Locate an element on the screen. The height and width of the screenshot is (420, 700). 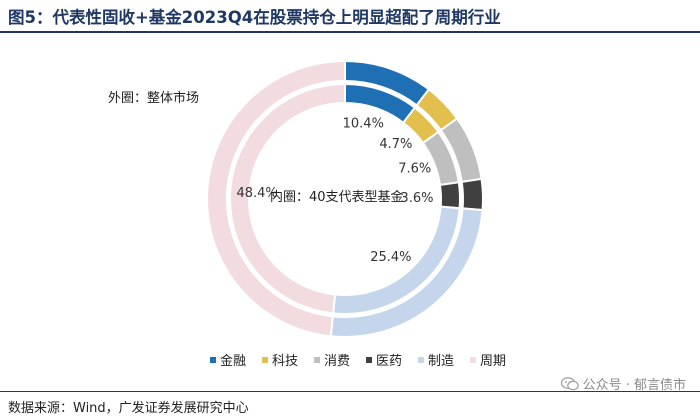
inner-ring-segment-周期 is located at coordinates (287, 198).